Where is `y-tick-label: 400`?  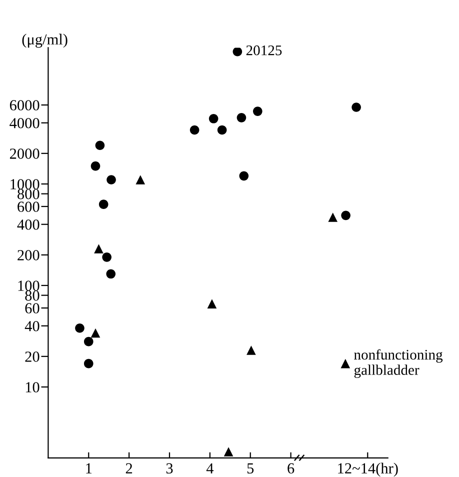 y-tick-label: 400 is located at coordinates (28, 224).